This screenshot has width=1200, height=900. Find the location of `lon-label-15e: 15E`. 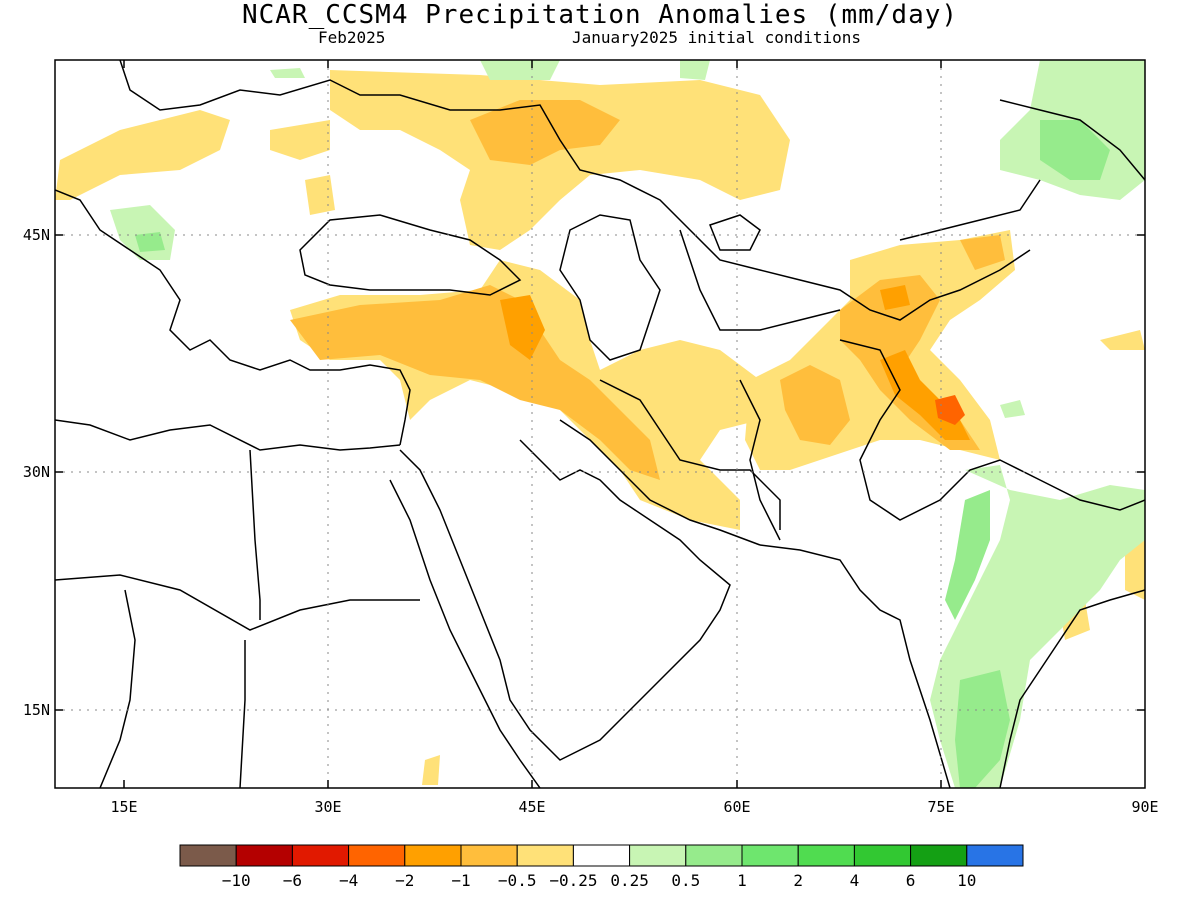

lon-label-15e: 15E is located at coordinates (123, 807).